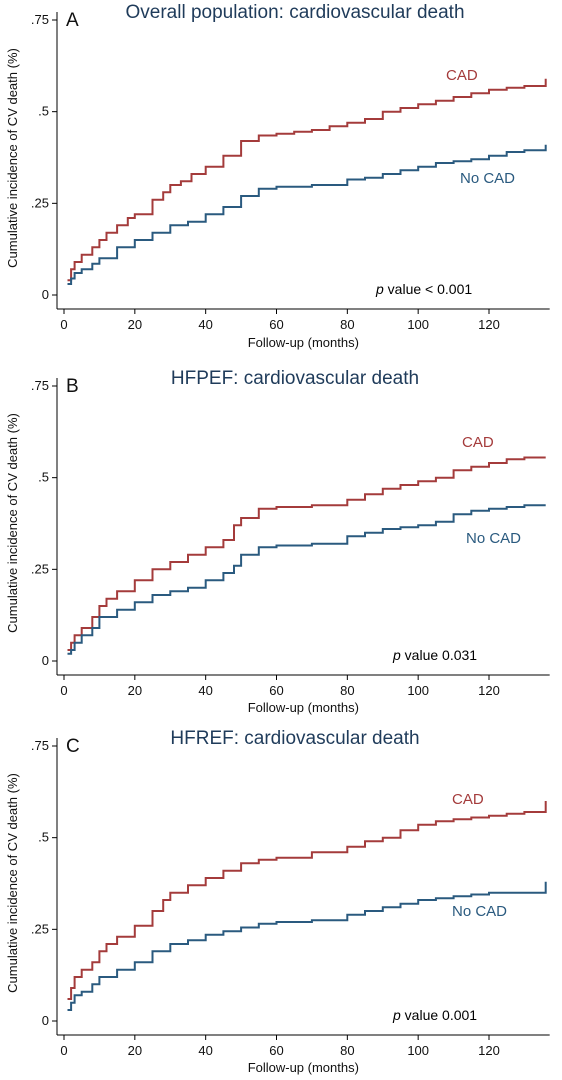 The width and height of the screenshot is (562, 1080). I want to click on panel-title: Overall population: cardiovascular death, so click(294, 12).